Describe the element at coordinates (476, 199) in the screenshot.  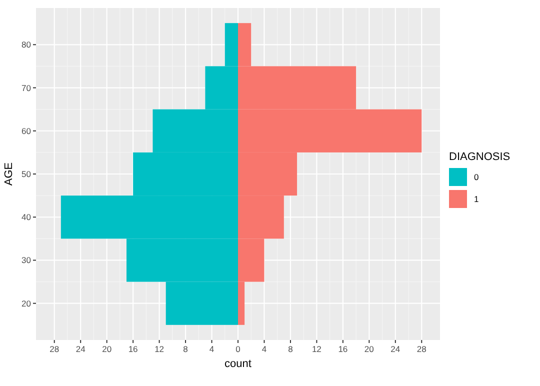
I see `legend-label: 1` at that location.